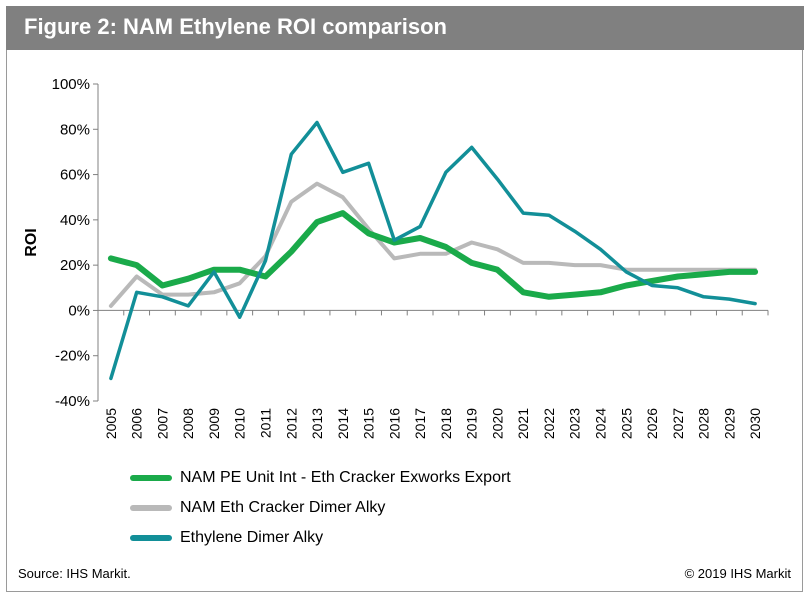 The height and width of the screenshot is (605, 811). I want to click on legend-swatch-pe-unit, so click(151, 478).